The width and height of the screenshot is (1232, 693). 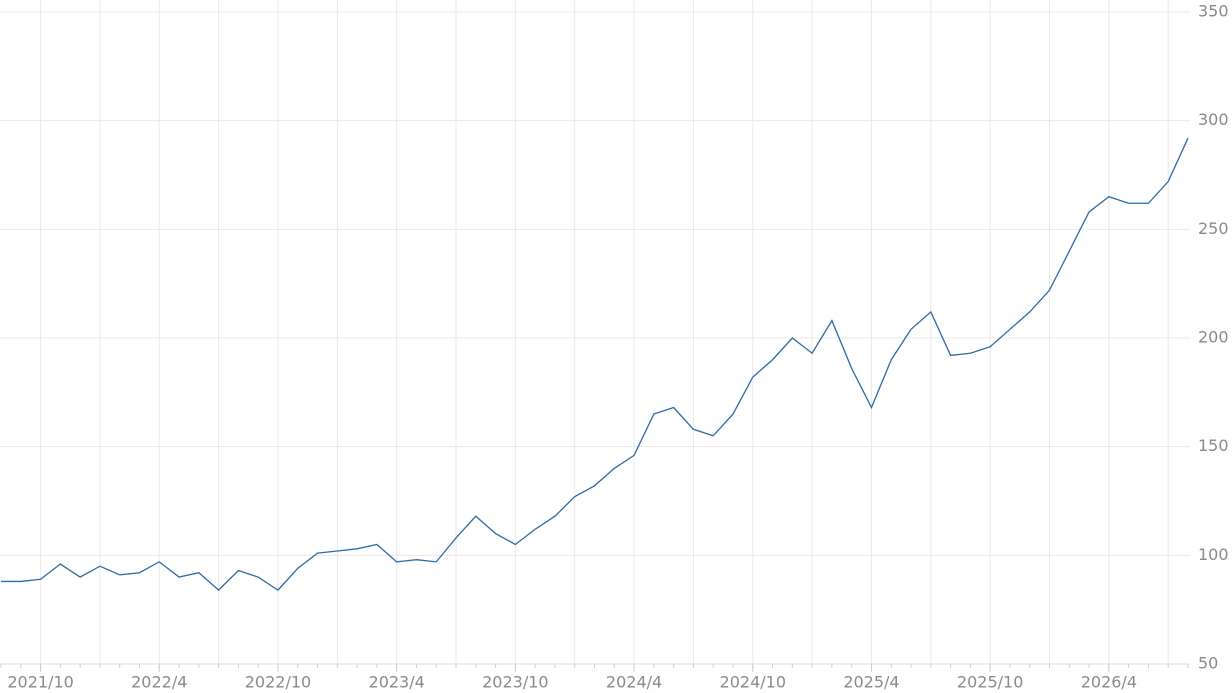 I want to click on y-tick-label: 200, so click(x=1213, y=337).